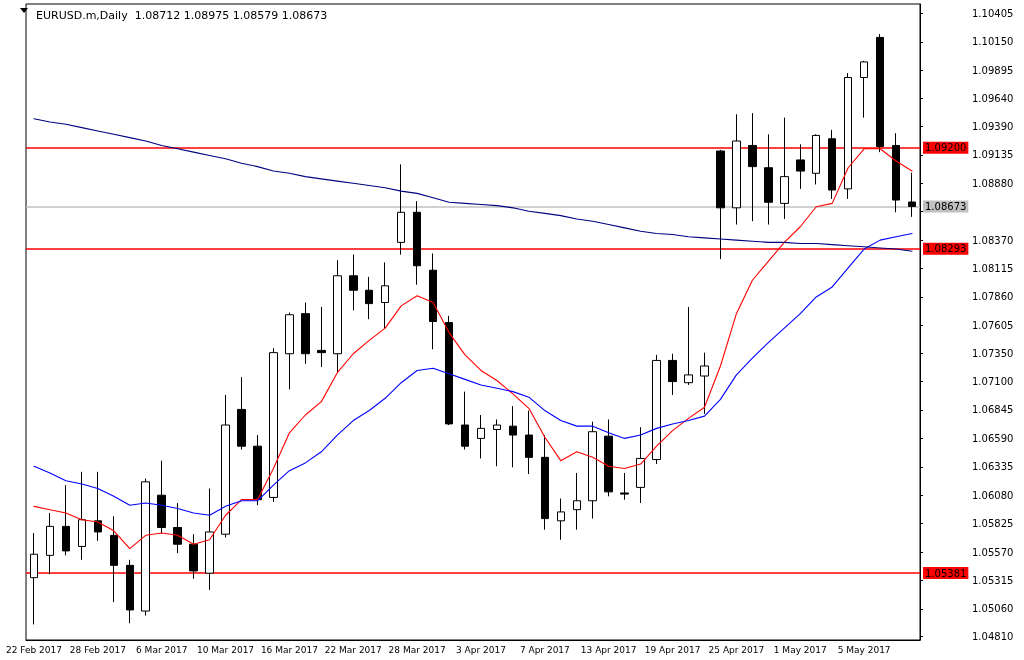 This screenshot has height=660, width=1024. What do you see at coordinates (993, 609) in the screenshot?
I see `y-tick-label: 1.05060` at bounding box center [993, 609].